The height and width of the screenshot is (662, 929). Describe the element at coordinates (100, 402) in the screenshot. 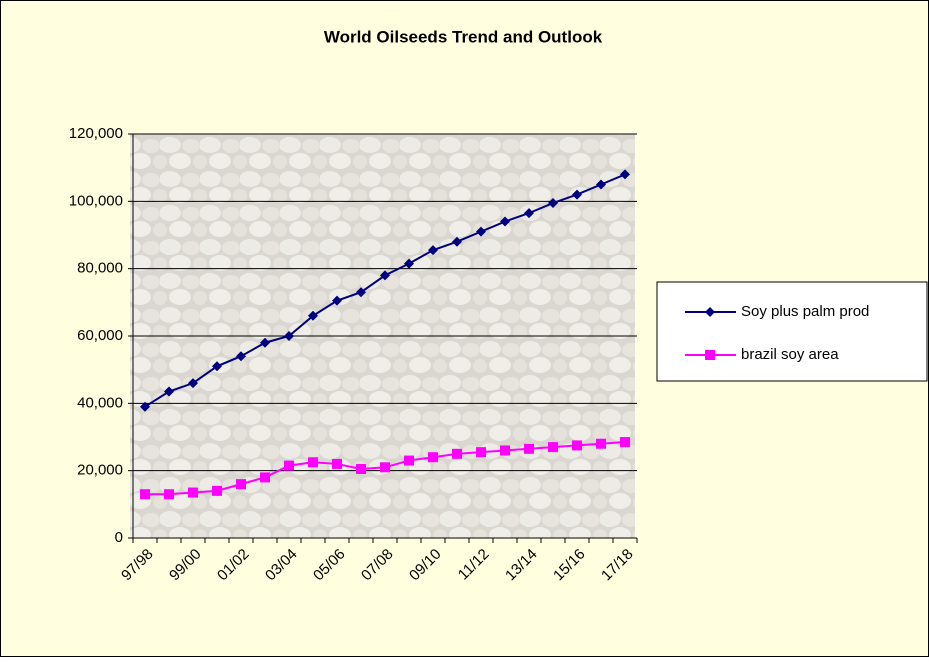

I see `y-tick-label: 40,000` at that location.